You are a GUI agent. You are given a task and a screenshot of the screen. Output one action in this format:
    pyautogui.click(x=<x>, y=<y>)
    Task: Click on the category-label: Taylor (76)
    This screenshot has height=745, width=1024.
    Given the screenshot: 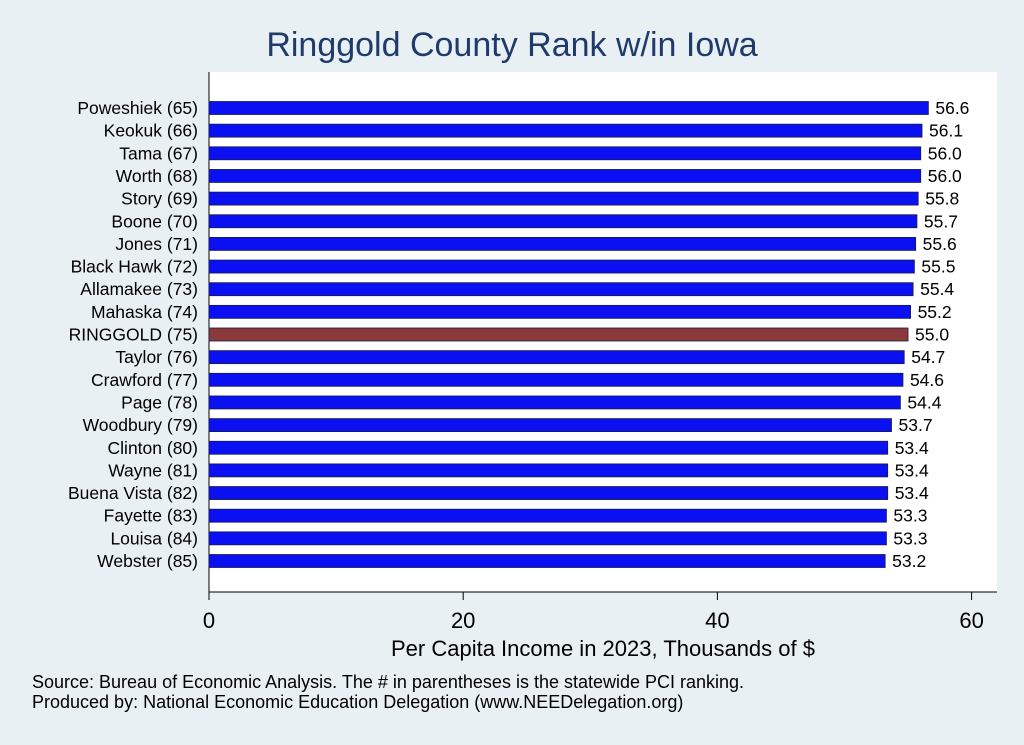 What is the action you would take?
    pyautogui.click(x=156, y=357)
    